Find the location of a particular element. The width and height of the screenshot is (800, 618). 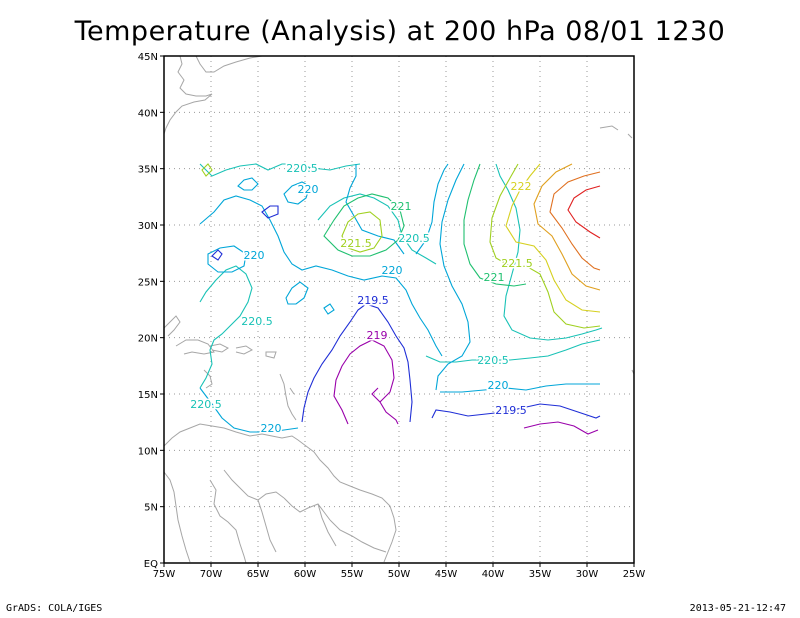

x-tick-label: 50W is located at coordinates (399, 574).